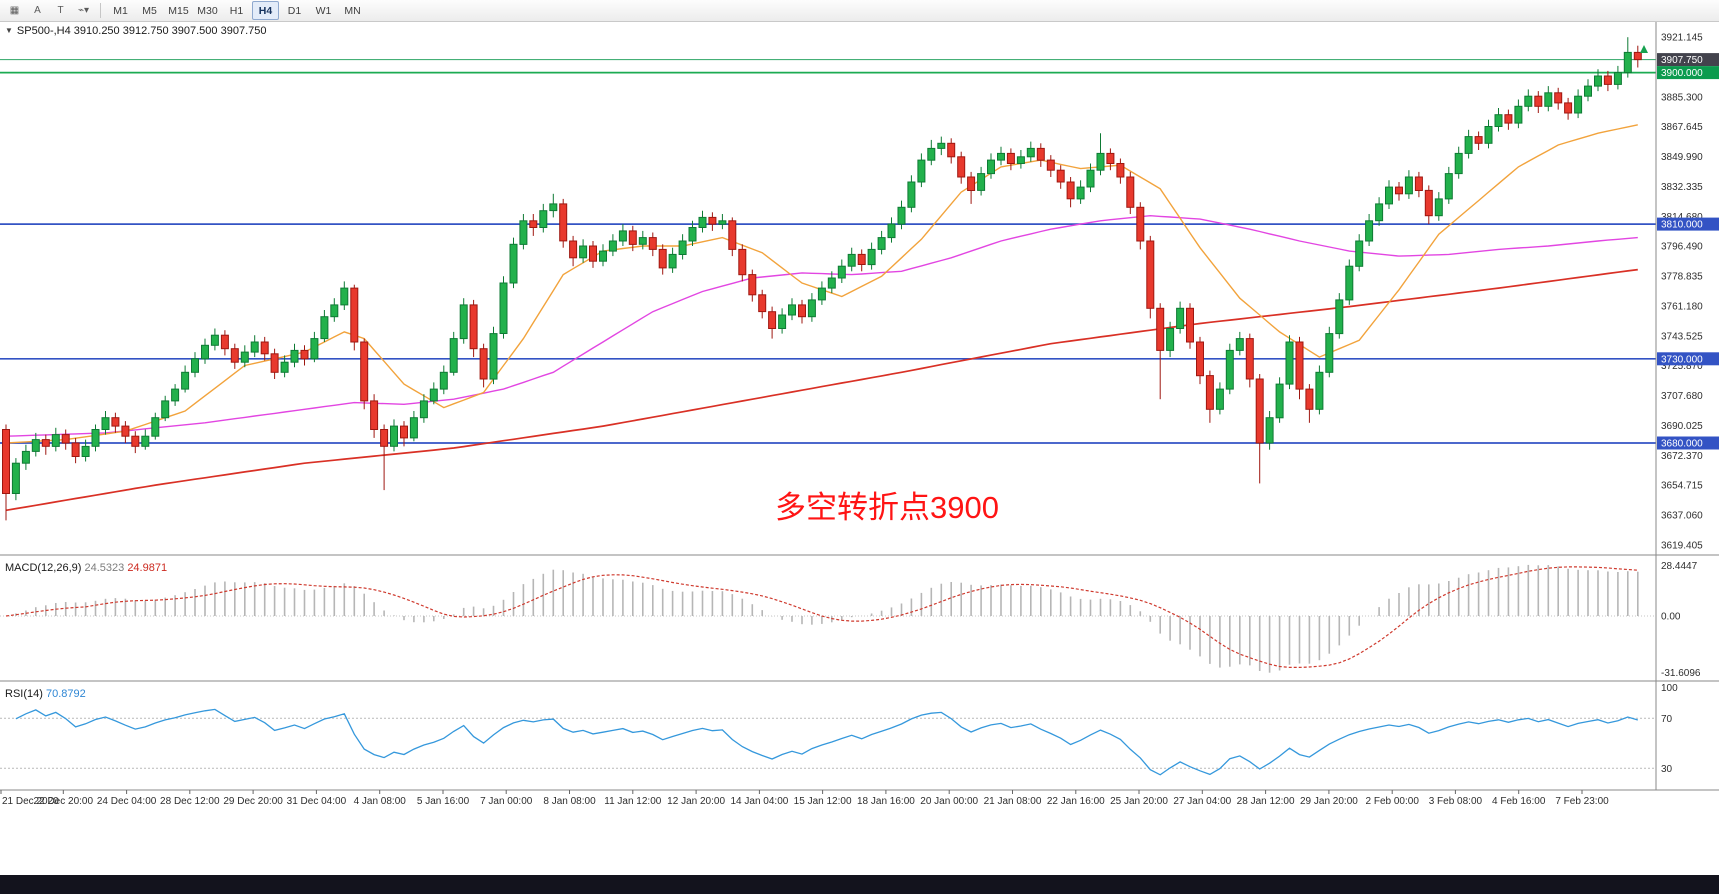 The height and width of the screenshot is (894, 1719). What do you see at coordinates (1682, 157) in the screenshot?
I see `price-axis-label: 3849.990` at bounding box center [1682, 157].